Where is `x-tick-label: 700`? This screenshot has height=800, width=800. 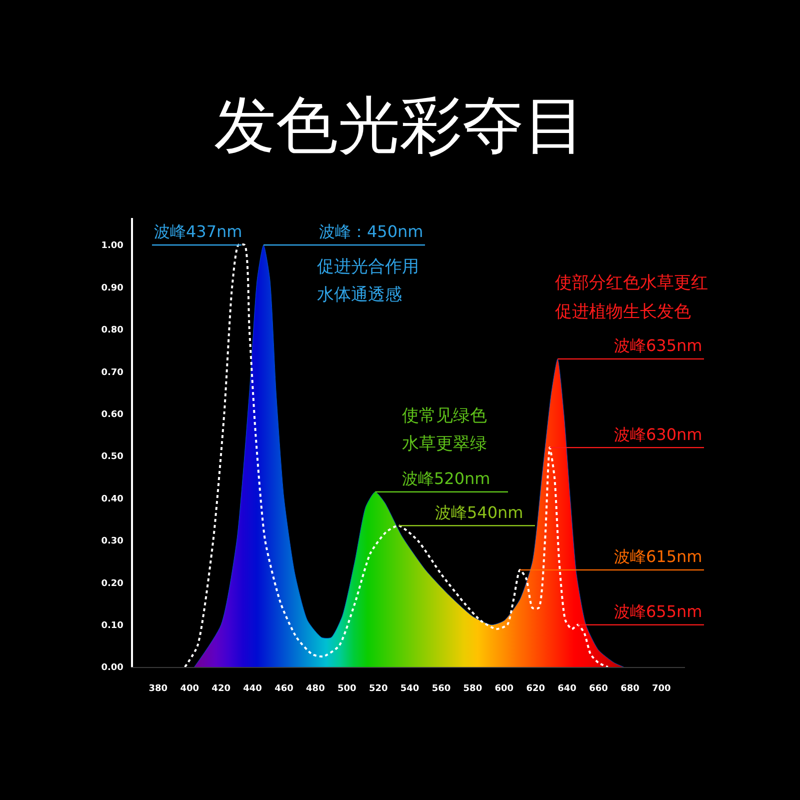
x-tick-label: 700 is located at coordinates (661, 689).